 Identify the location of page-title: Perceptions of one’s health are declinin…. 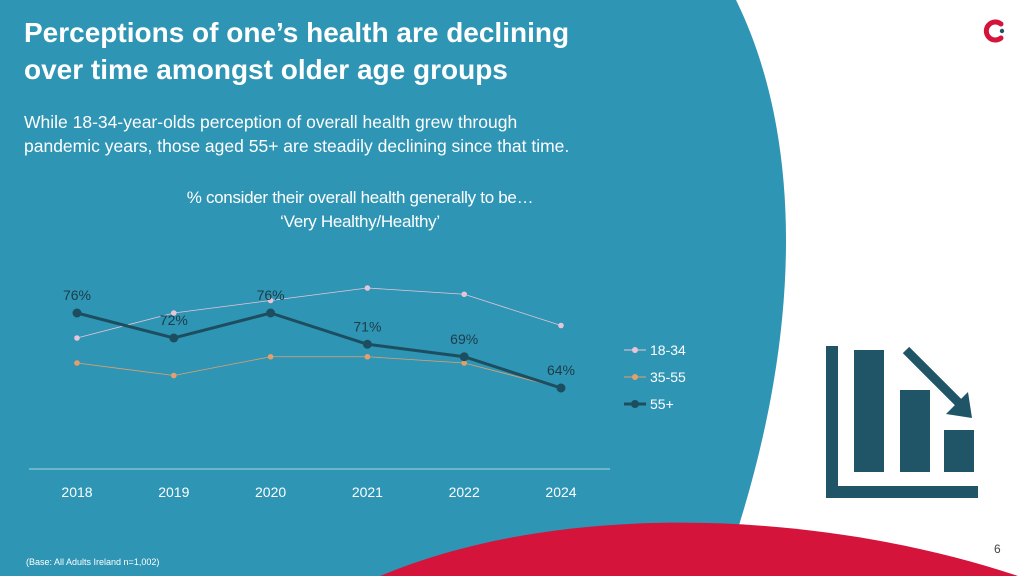
(344, 51).